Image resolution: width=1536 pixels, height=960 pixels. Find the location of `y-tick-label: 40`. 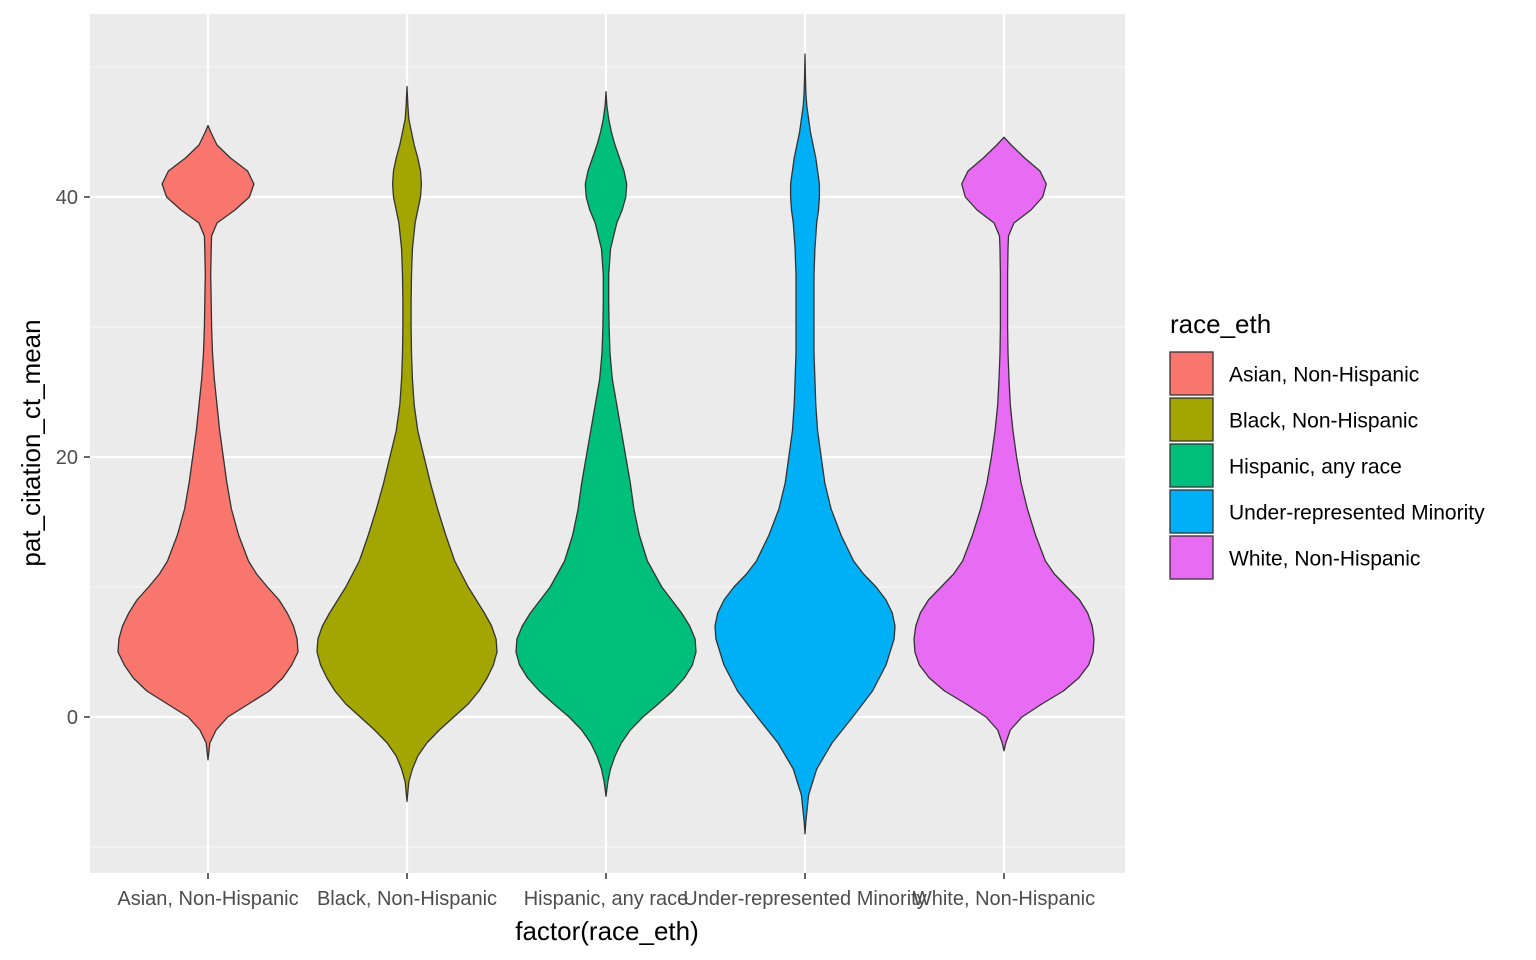

y-tick-label: 40 is located at coordinates (67, 198).